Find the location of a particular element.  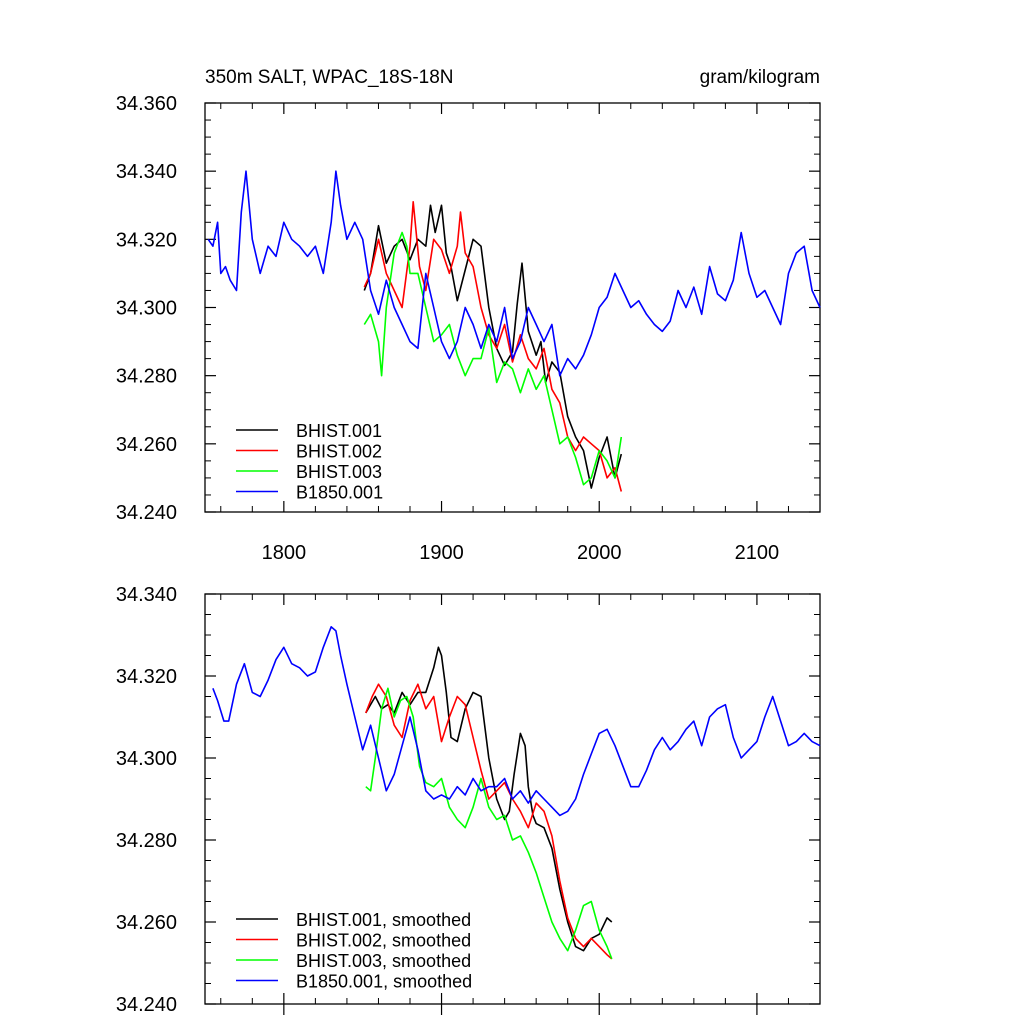

legend-label-3: BHIST.003, smoothed is located at coordinates (383, 961).